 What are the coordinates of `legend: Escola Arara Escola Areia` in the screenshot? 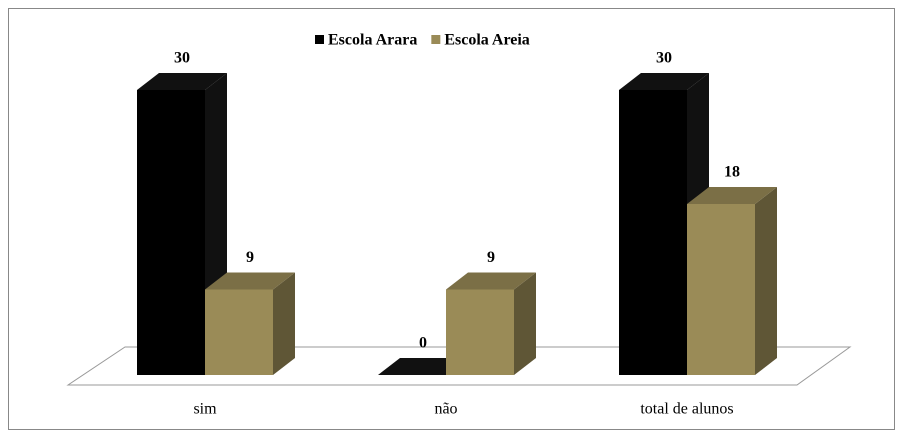 It's located at (422, 40).